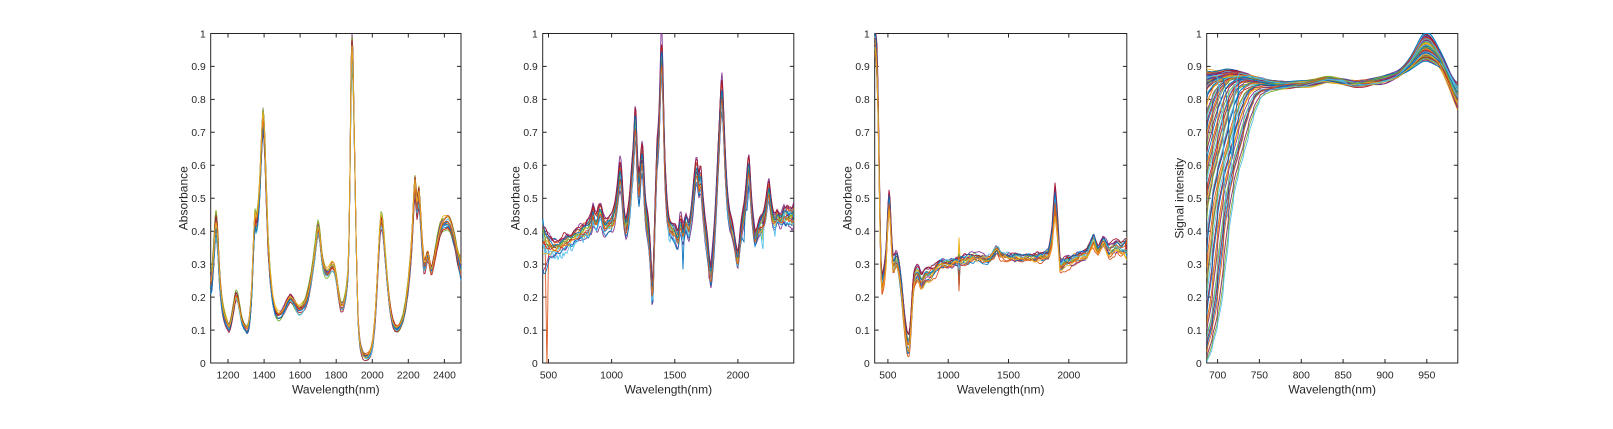 The image size is (1613, 429). I want to click on svg-text: 750, so click(1259, 376).